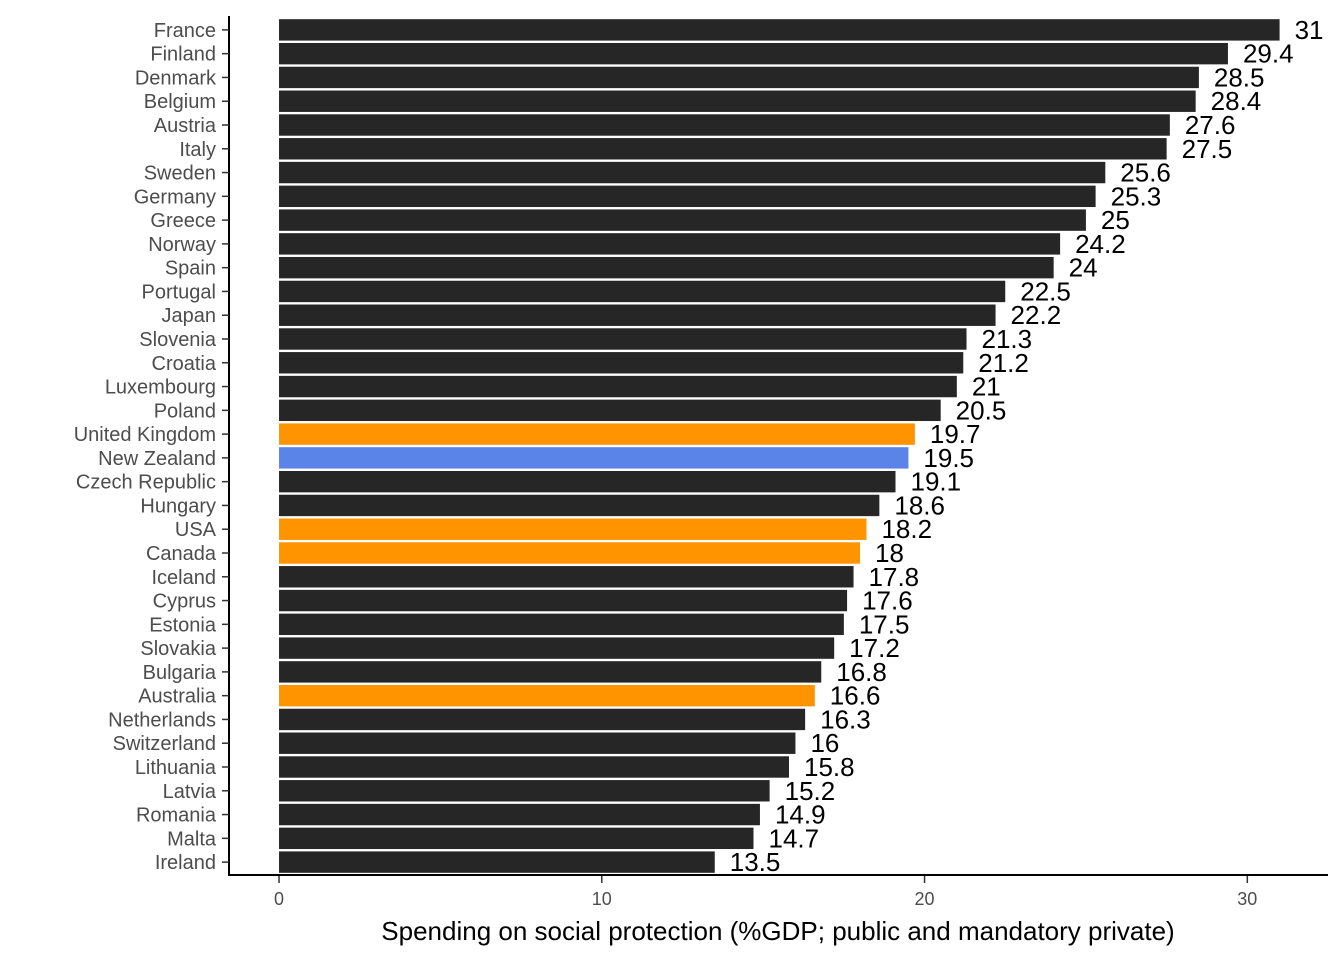  I want to click on bar-hungary, so click(579, 505).